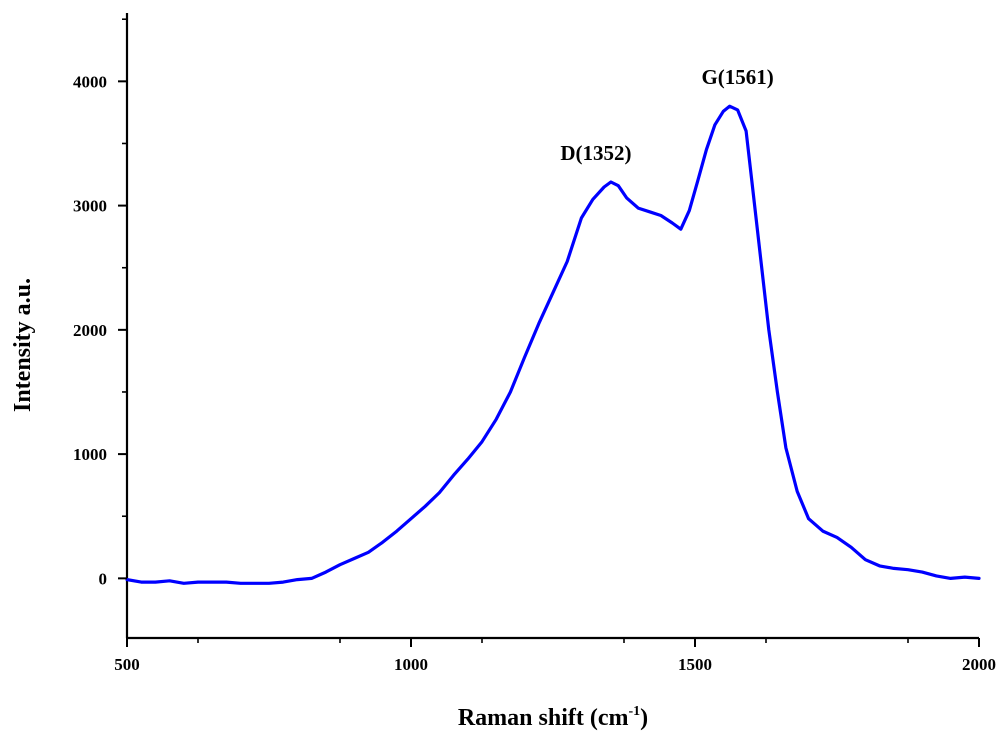  Describe the element at coordinates (595, 153) in the screenshot. I see `d-band-label: D(1352)` at that location.